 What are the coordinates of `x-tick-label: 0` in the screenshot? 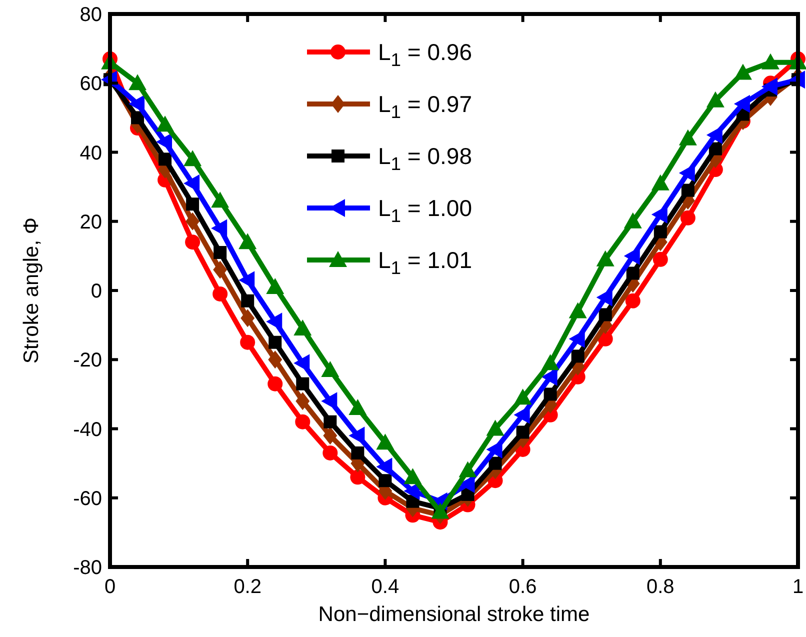 It's located at (110, 587).